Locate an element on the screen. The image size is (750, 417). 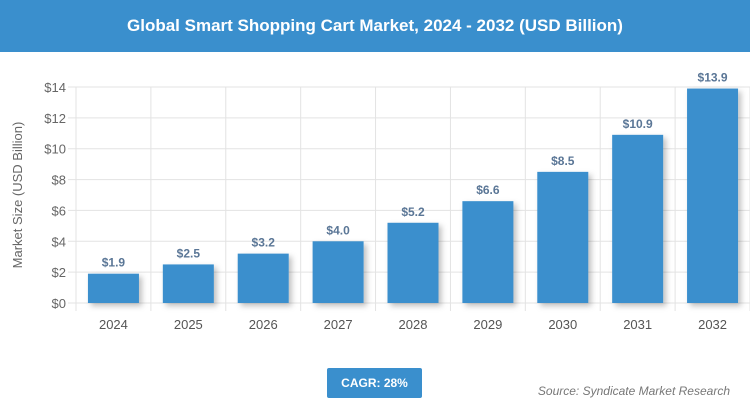
y-tick-label: $10 is located at coordinates (55, 149).